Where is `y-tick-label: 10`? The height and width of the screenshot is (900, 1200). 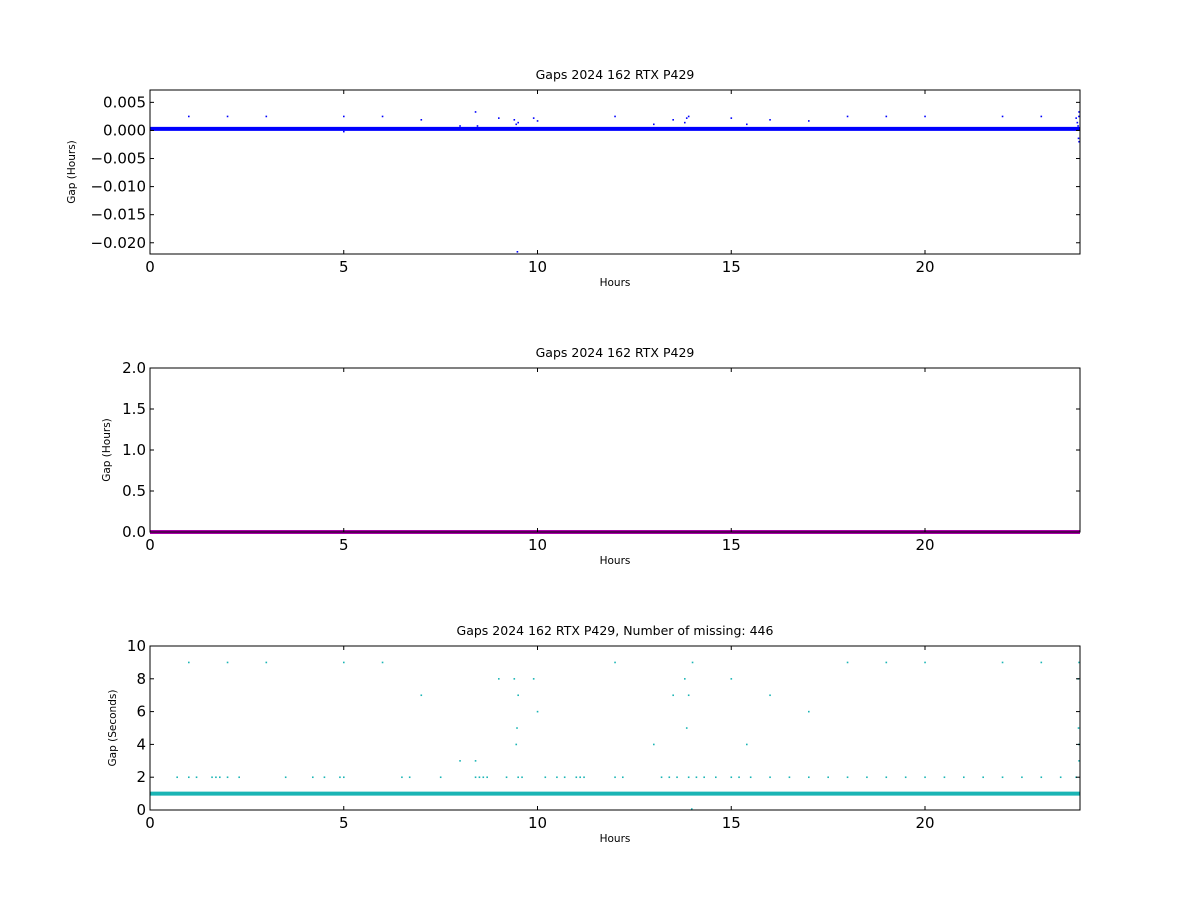 y-tick-label: 10 is located at coordinates (136, 646).